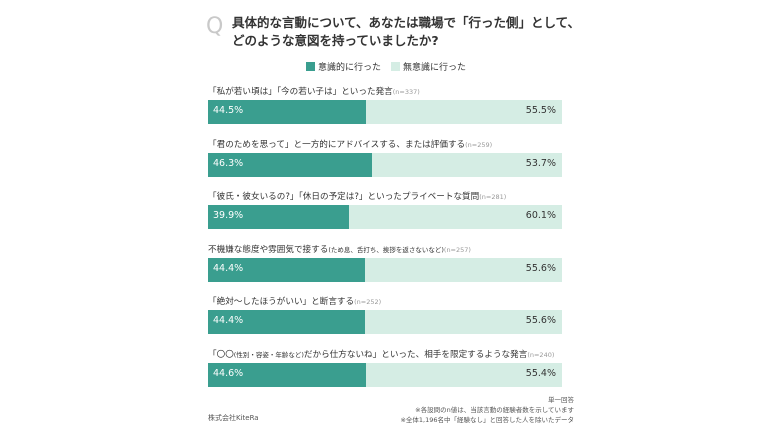 Image resolution: width=770 pixels, height=433 pixels. What do you see at coordinates (463, 374) in the screenshot?
I see `bar-segment-unintentional: 55.4%` at bounding box center [463, 374].